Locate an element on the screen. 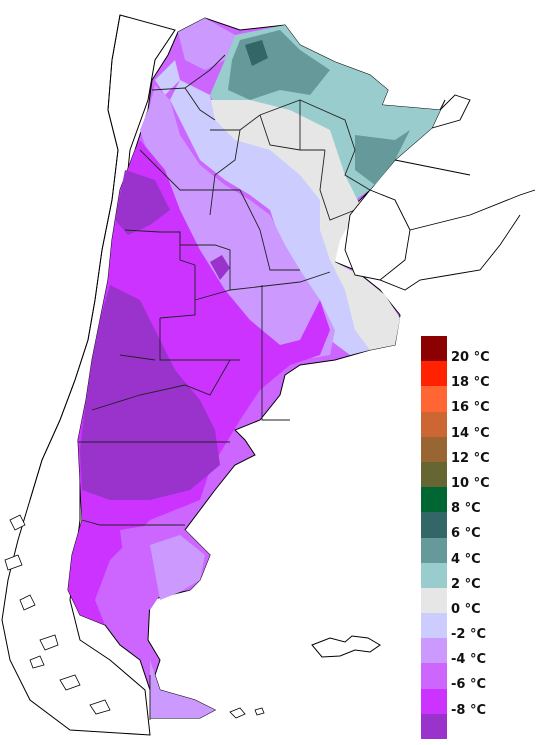  legend-label: 18 °C is located at coordinates (470, 383).